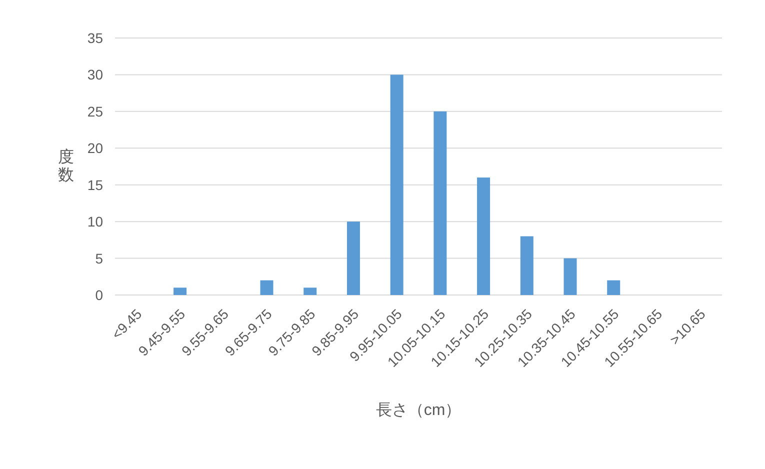 Image resolution: width=765 pixels, height=469 pixels. What do you see at coordinates (95, 38) in the screenshot?
I see `y-tick-label: 35` at bounding box center [95, 38].